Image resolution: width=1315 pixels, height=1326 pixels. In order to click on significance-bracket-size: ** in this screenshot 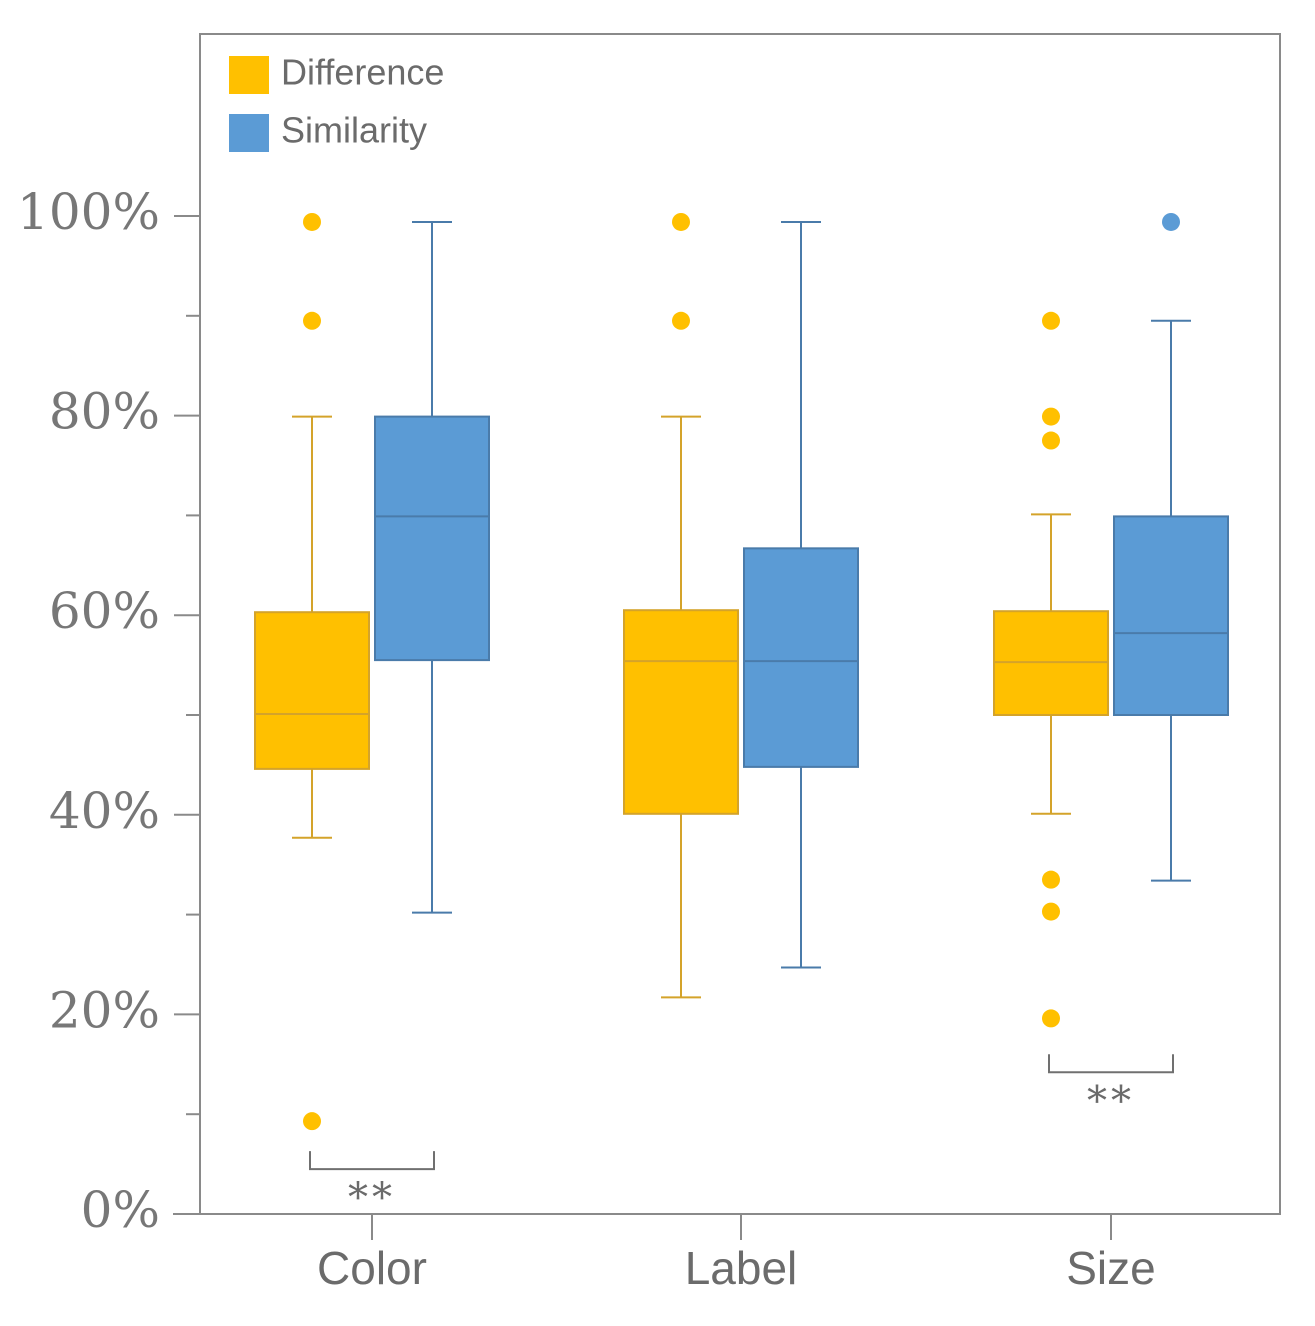, I will do `click(1111, 1089)`.